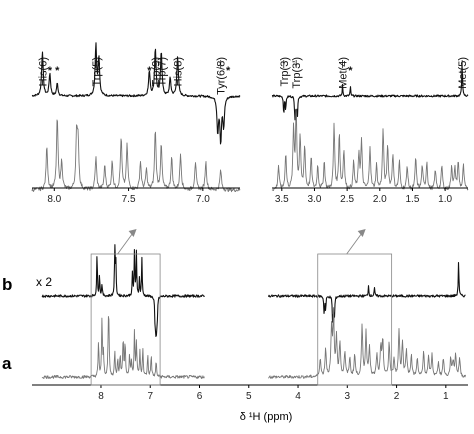 This screenshot has width=474, height=434. I want to click on bottom-tick-label-3: 3, so click(348, 396).